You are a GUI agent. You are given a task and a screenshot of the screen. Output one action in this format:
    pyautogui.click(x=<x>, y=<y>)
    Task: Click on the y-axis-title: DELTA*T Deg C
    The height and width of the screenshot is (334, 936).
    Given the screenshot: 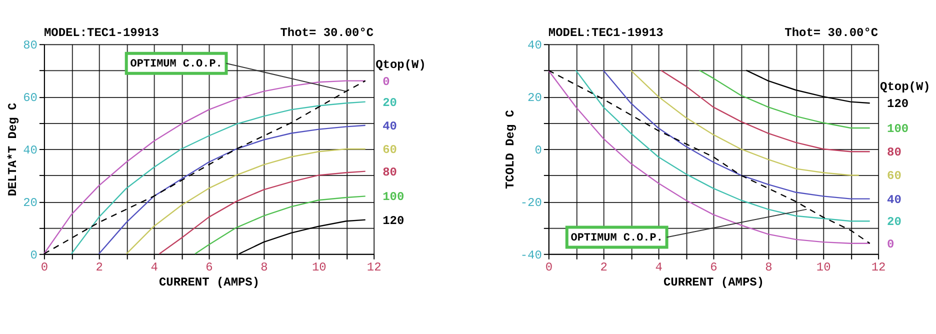 What is the action you would take?
    pyautogui.click(x=13, y=149)
    